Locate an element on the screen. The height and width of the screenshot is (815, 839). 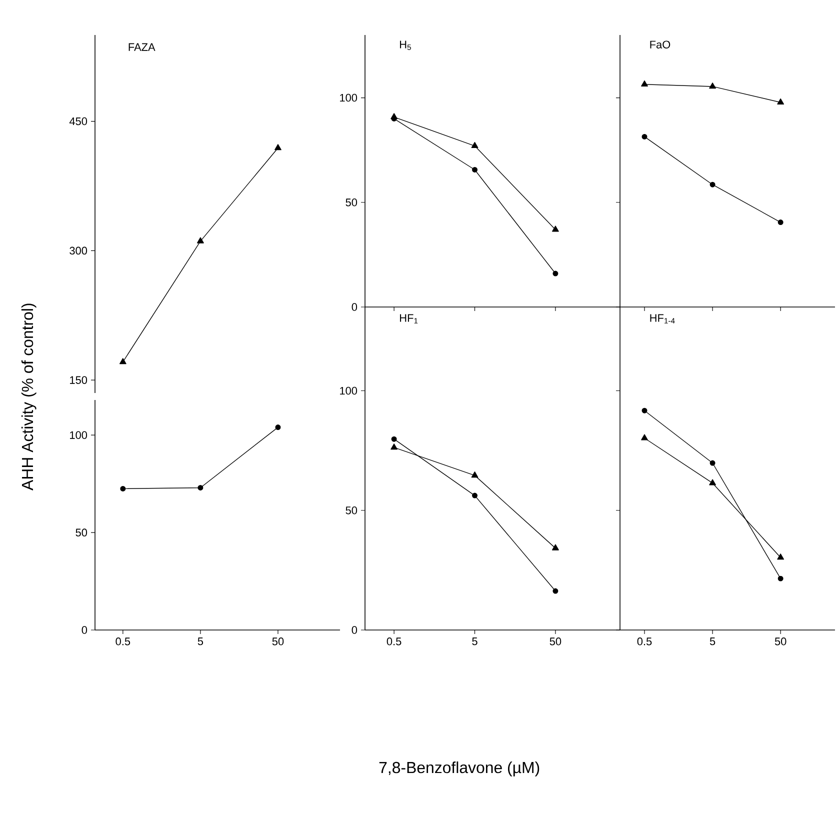
x-axis-title: 7,8-Benzoflavone (µM) is located at coordinates (459, 768).